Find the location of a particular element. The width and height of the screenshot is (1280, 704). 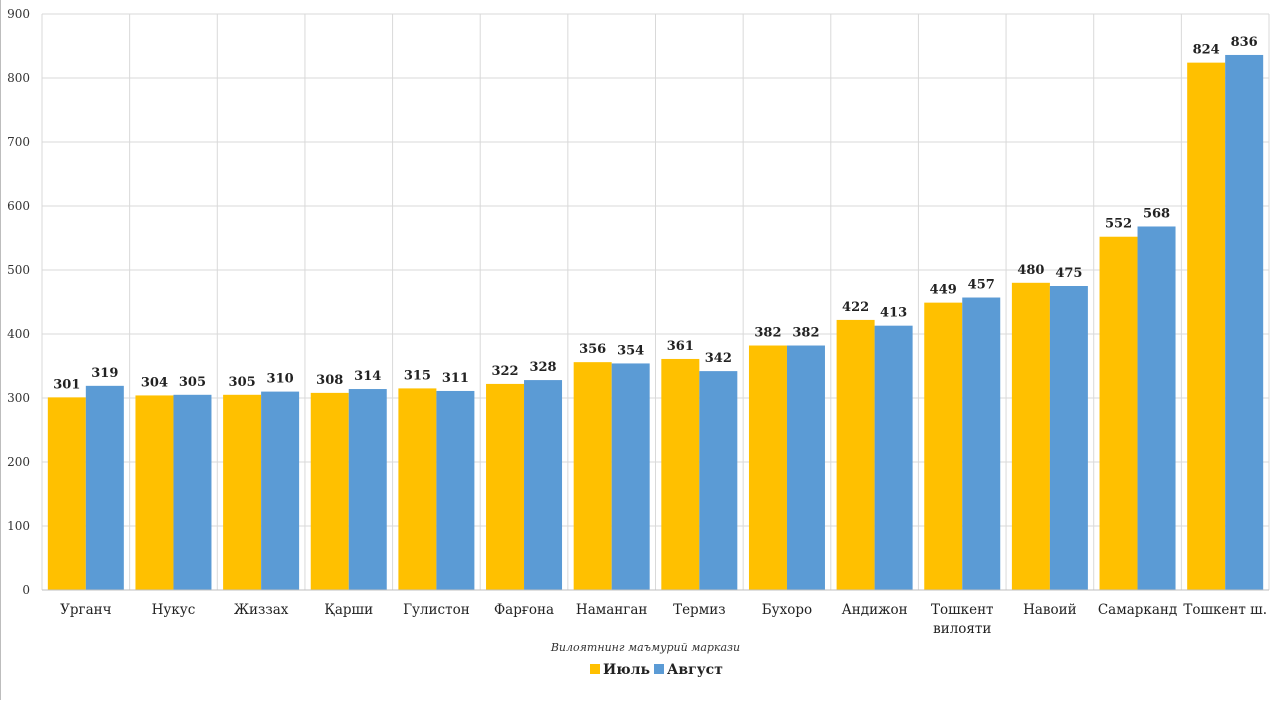

data-label: 354 is located at coordinates (630, 350).